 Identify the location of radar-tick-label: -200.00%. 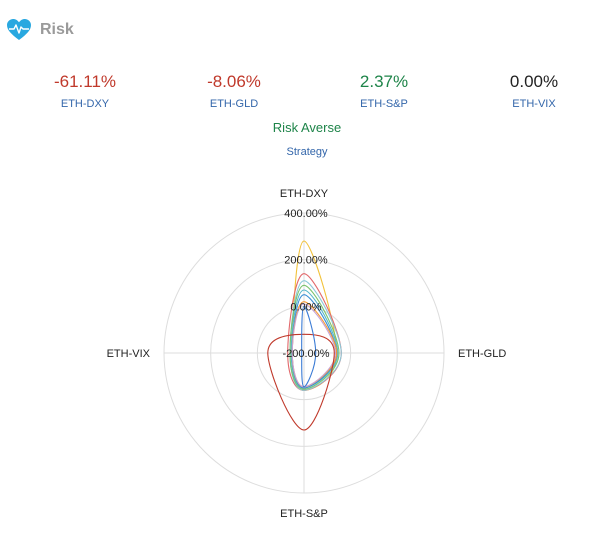
(305, 354).